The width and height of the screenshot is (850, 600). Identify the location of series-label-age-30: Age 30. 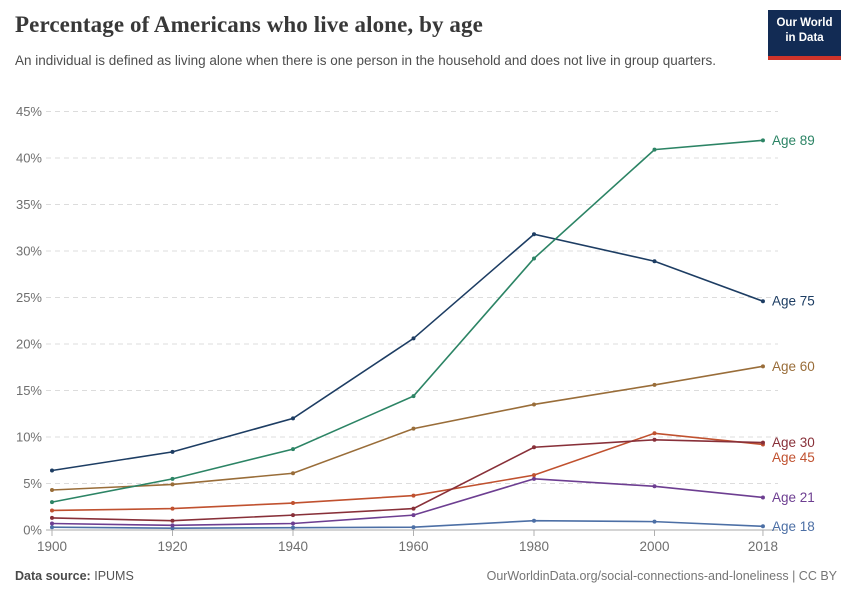
(793, 442).